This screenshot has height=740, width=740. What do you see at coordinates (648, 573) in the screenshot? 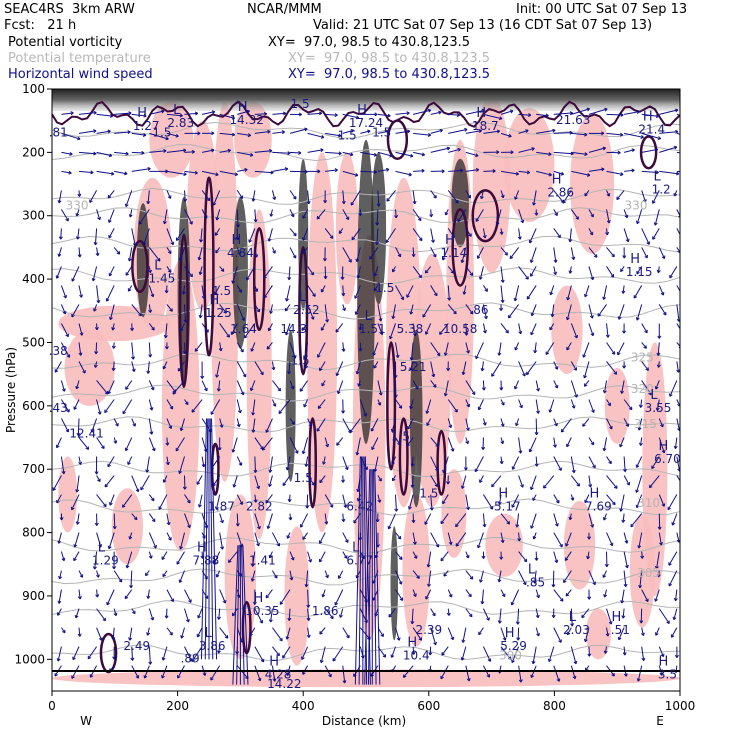
I see `theta-label: 305` at bounding box center [648, 573].